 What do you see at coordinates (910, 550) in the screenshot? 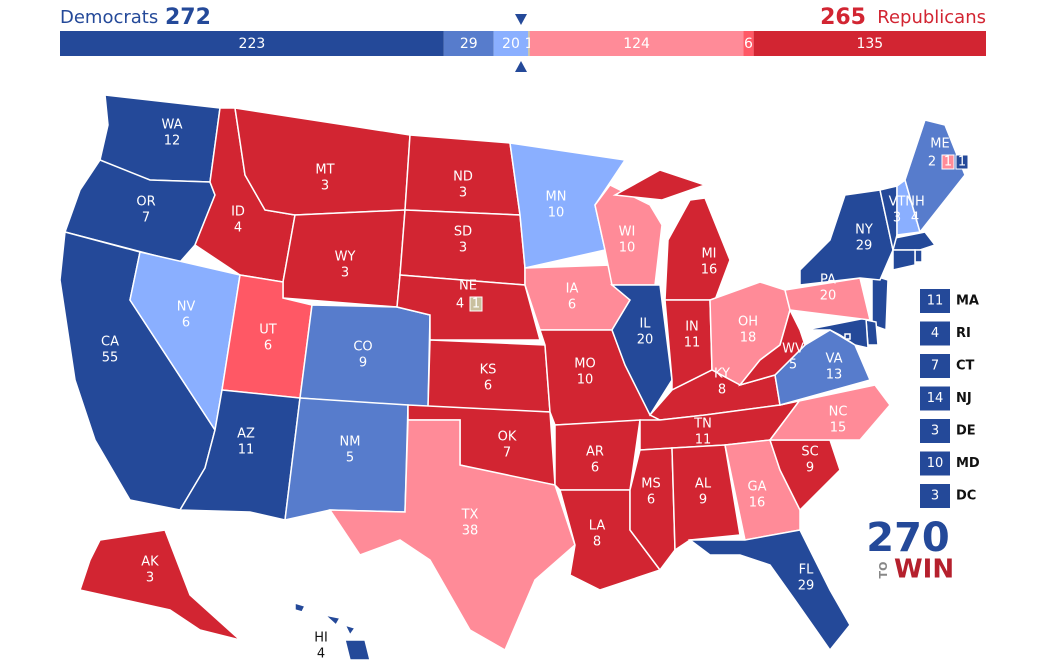
I see `logo: 270 TO WIN` at bounding box center [910, 550].